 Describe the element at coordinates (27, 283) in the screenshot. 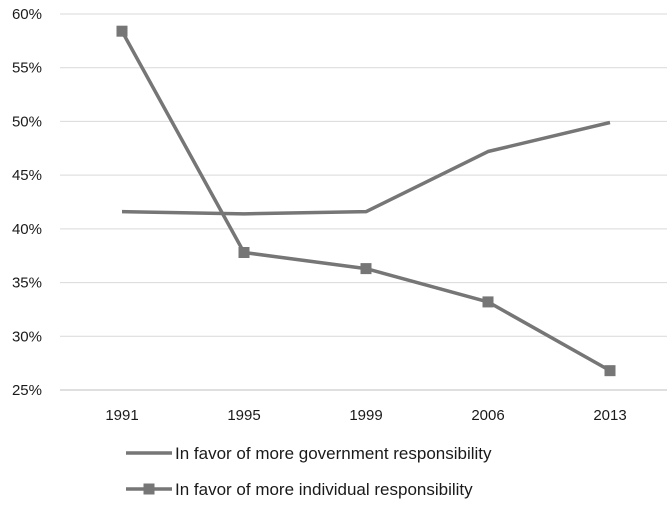

I see `y-tick-label: 35%` at that location.